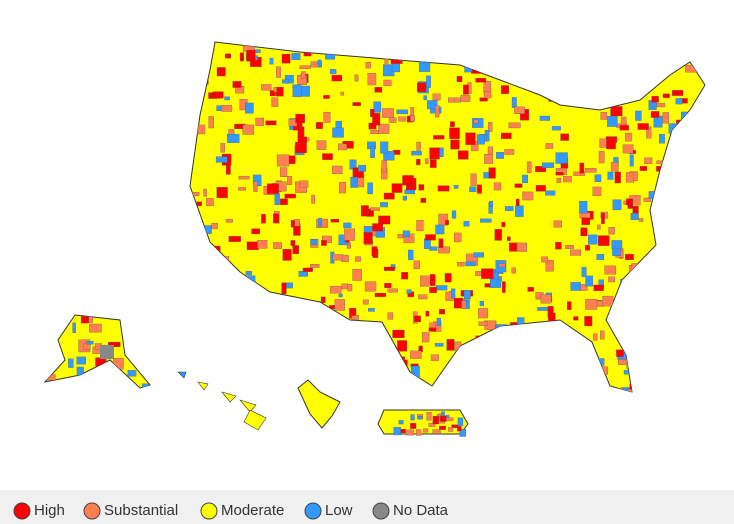  What do you see at coordinates (410, 511) in the screenshot?
I see `legend-item: No Data` at bounding box center [410, 511].